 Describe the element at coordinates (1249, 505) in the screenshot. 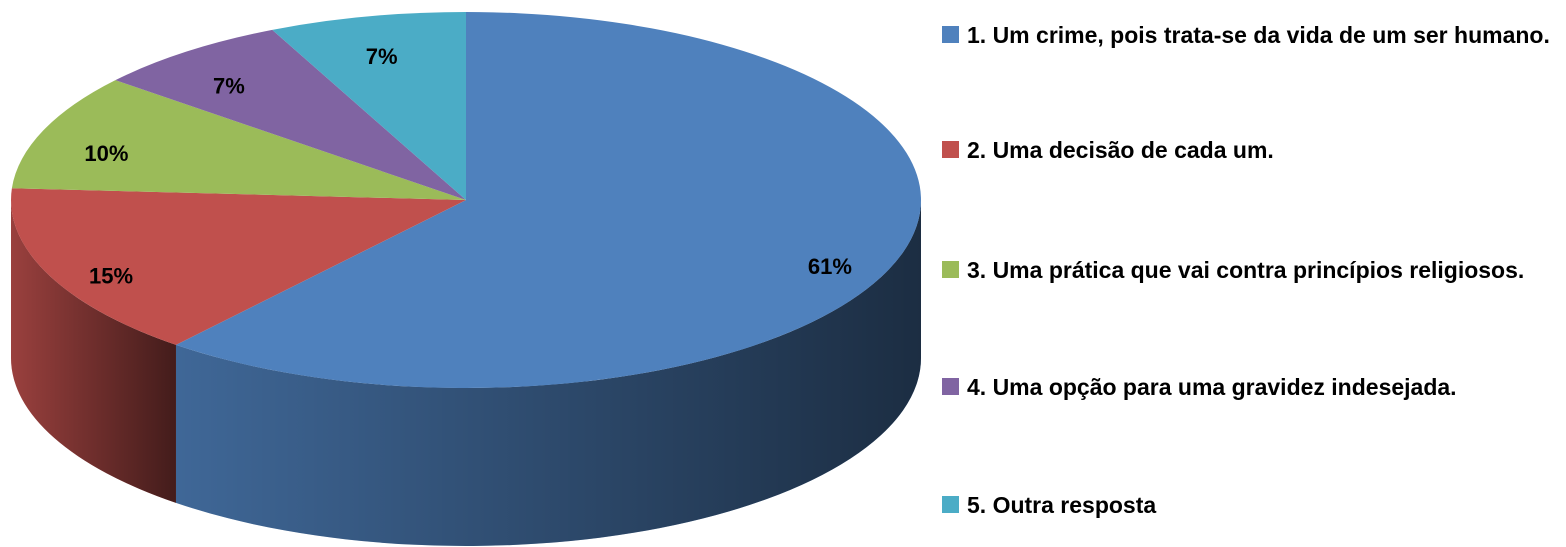

I see `legend-item: 5. Outra resposta` at that location.